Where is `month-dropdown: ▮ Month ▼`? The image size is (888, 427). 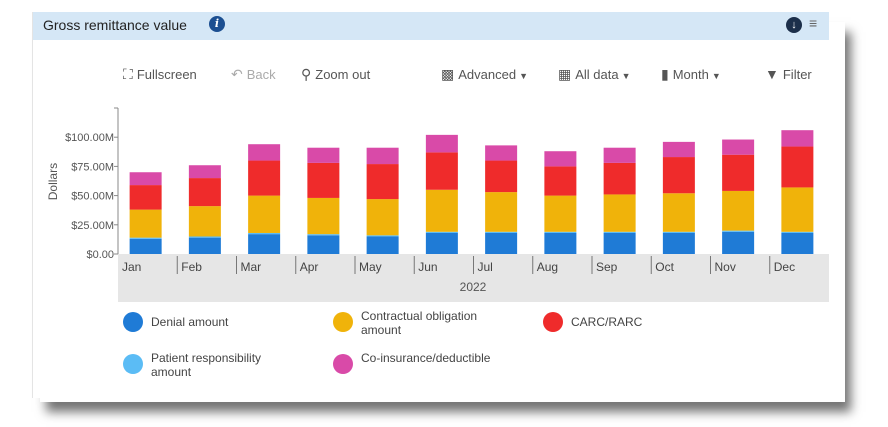 month-dropdown: ▮ Month ▼ is located at coordinates (691, 74).